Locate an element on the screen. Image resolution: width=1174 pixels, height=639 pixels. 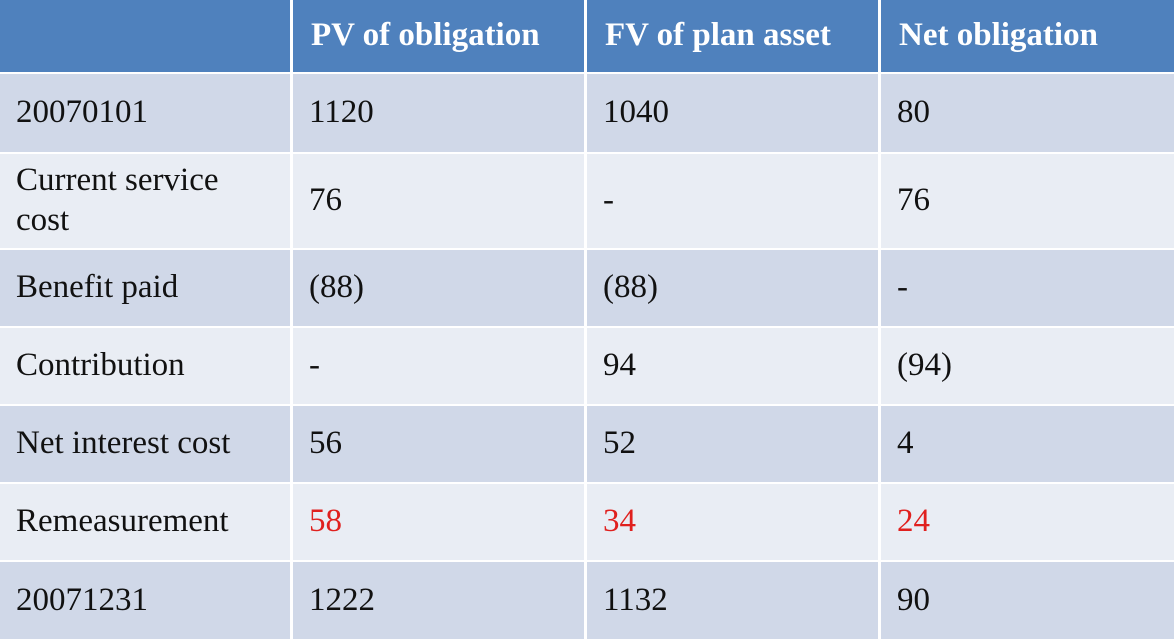
column-header: PV of obligation is located at coordinates (438, 36).